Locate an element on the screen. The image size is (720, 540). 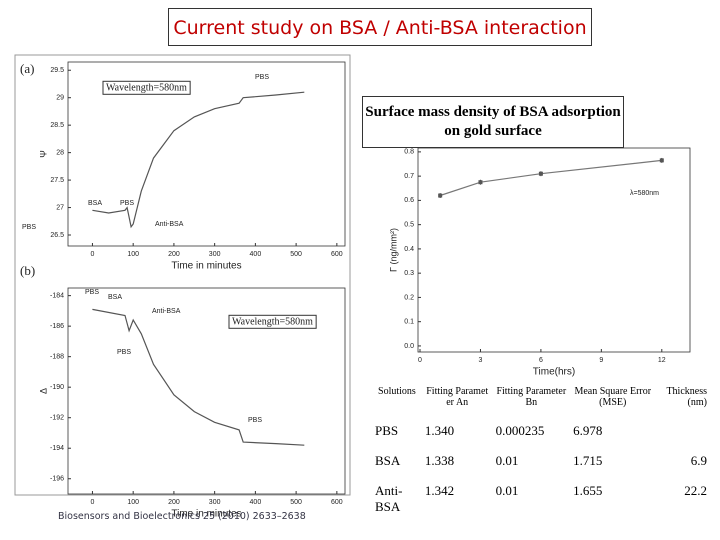
table-cell: 1.655 is located at coordinates (588, 490).